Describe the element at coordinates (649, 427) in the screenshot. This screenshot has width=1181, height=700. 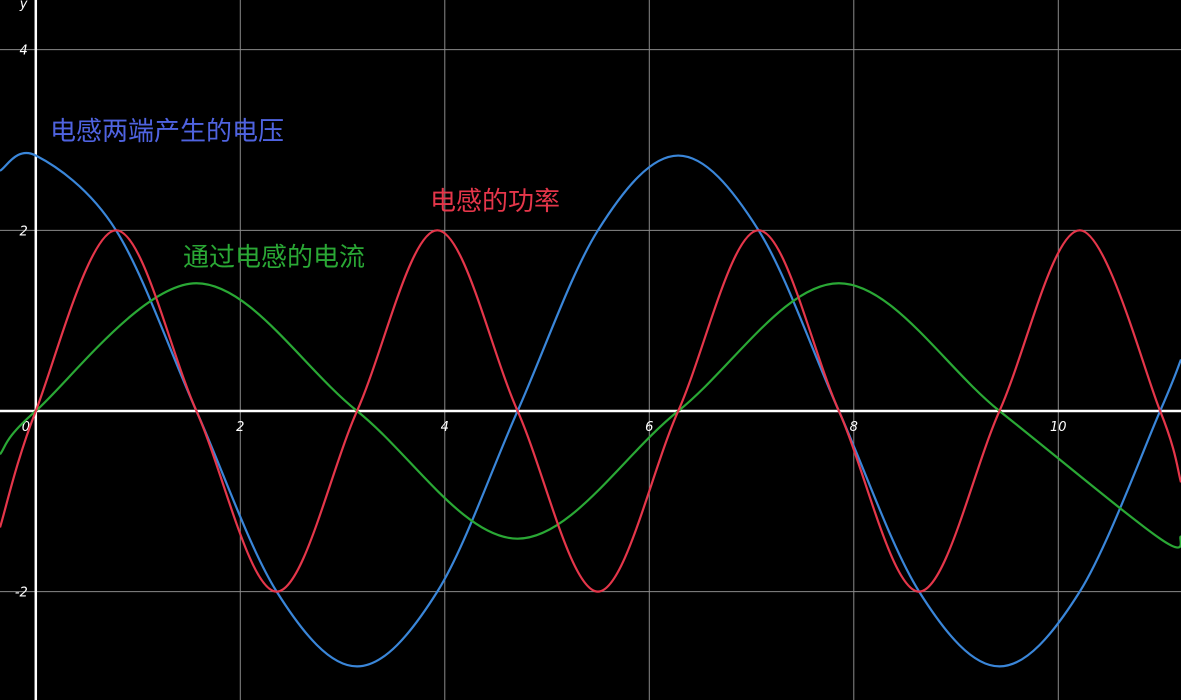
I see `x-tick-label: 6` at that location.